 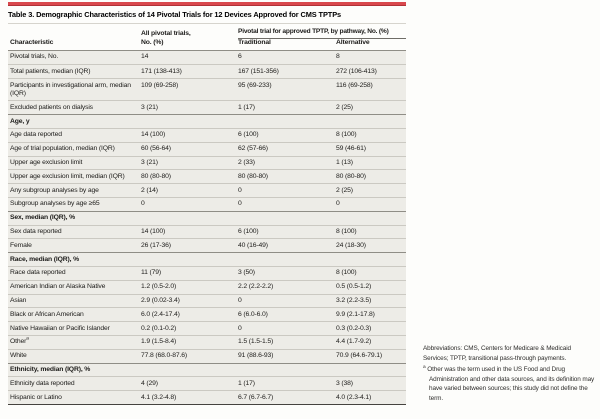 What do you see at coordinates (34, 56) in the screenshot?
I see `row-label-text: Pivotal trials, No.` at bounding box center [34, 56].